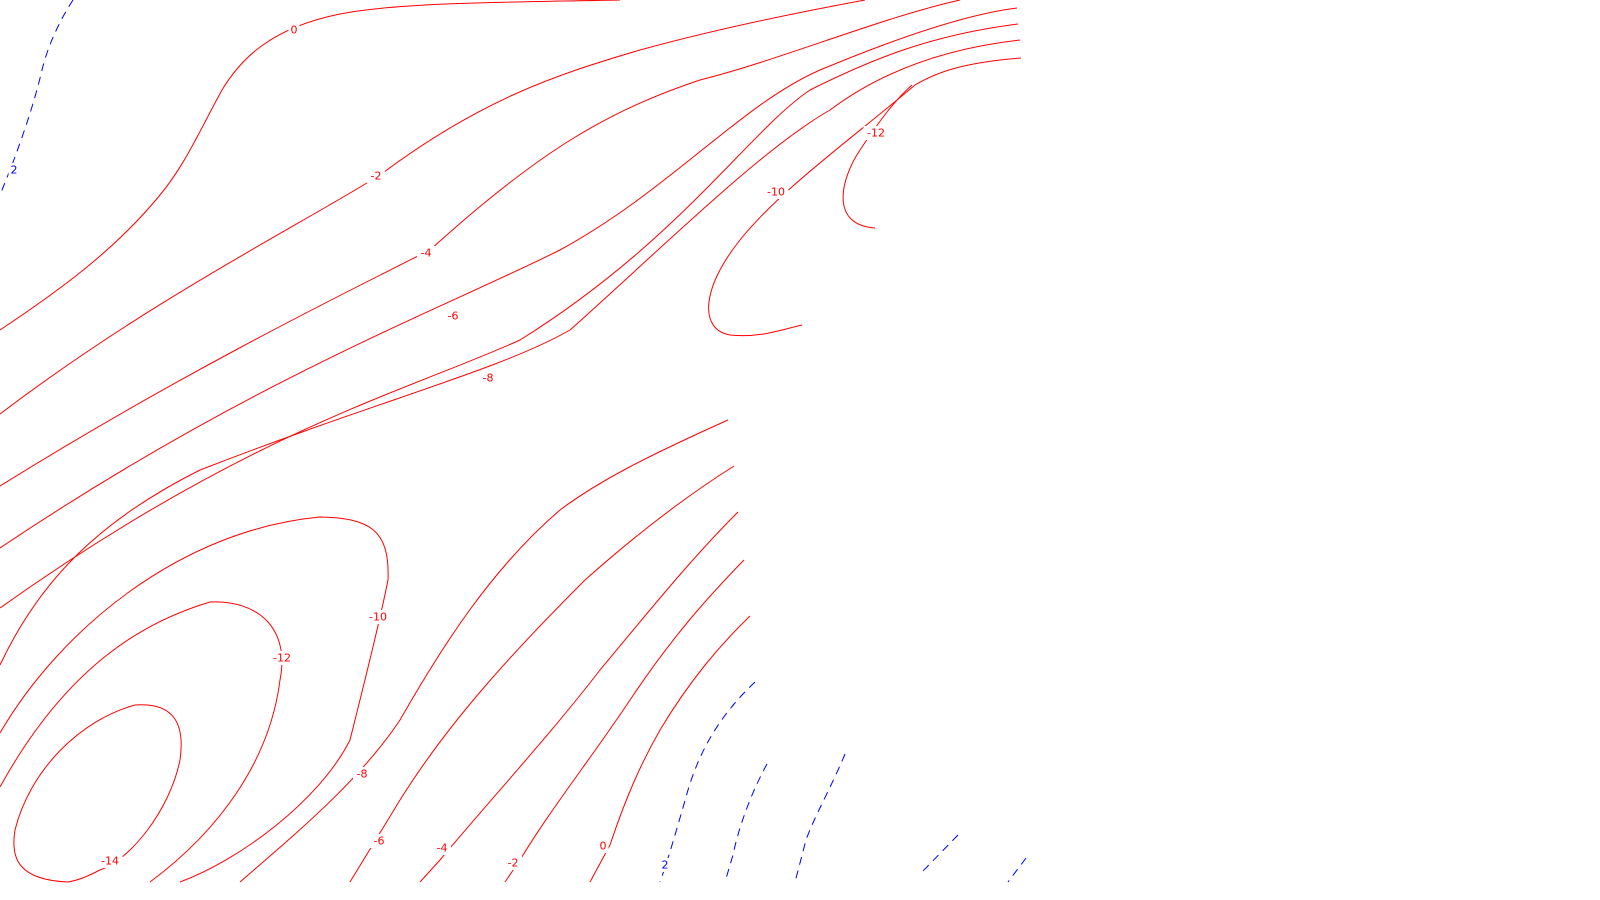 The image size is (1600, 900). I want to click on contour-label-neg2-2: -2, so click(513, 863).